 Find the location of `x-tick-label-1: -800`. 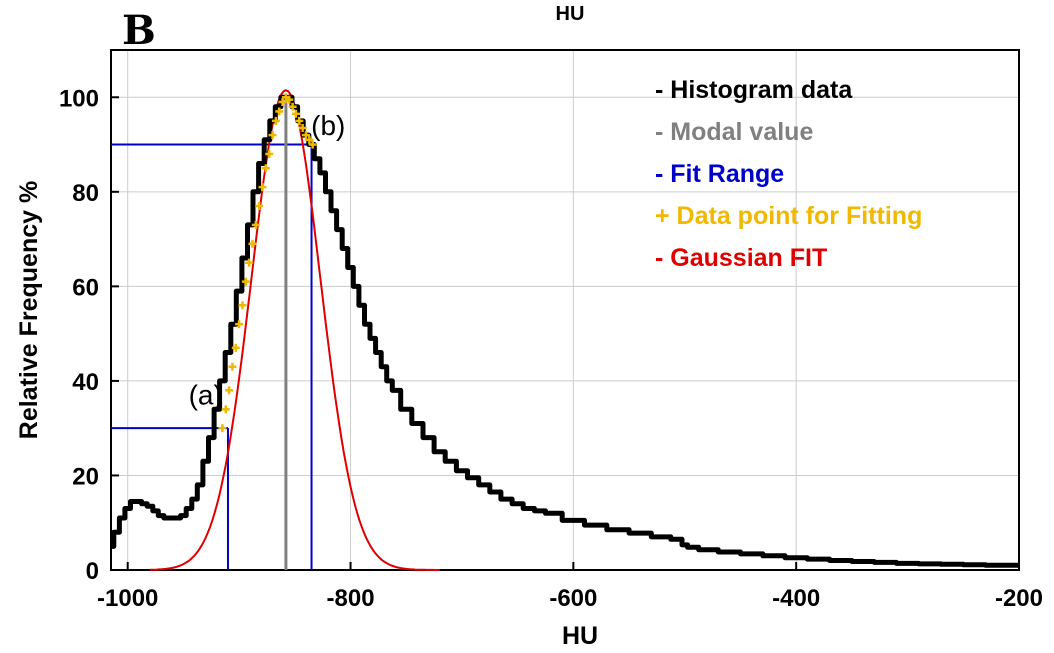

x-tick-label-1: -800 is located at coordinates (351, 598).